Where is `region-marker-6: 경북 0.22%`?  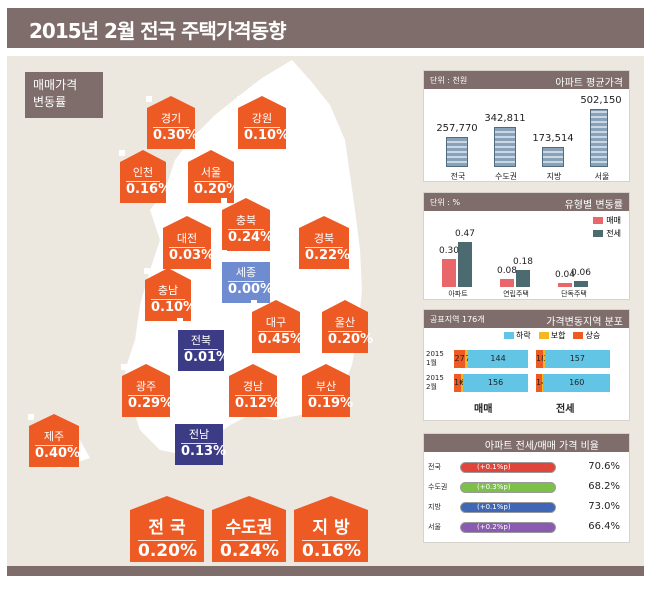 region-marker-6: 경북 0.22% is located at coordinates (324, 242).